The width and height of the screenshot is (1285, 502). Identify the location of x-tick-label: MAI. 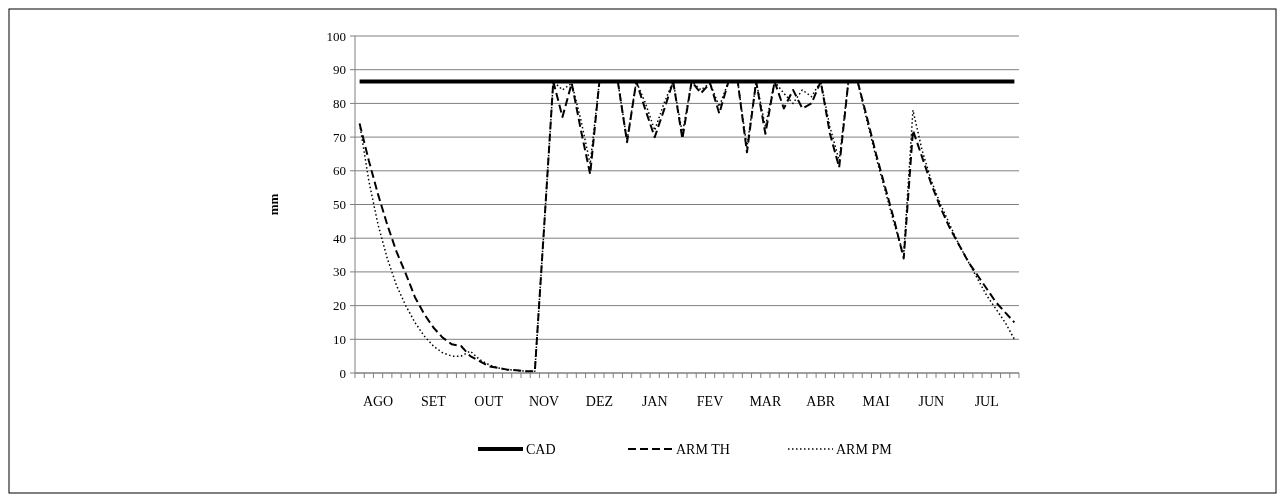
(876, 401).